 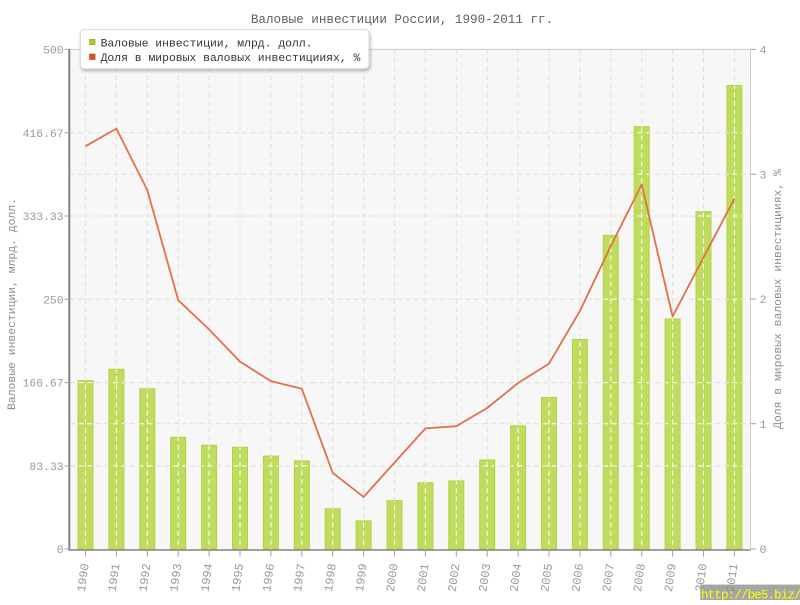 What do you see at coordinates (269, 578) in the screenshot?
I see `svg-text: 1996` at bounding box center [269, 578].